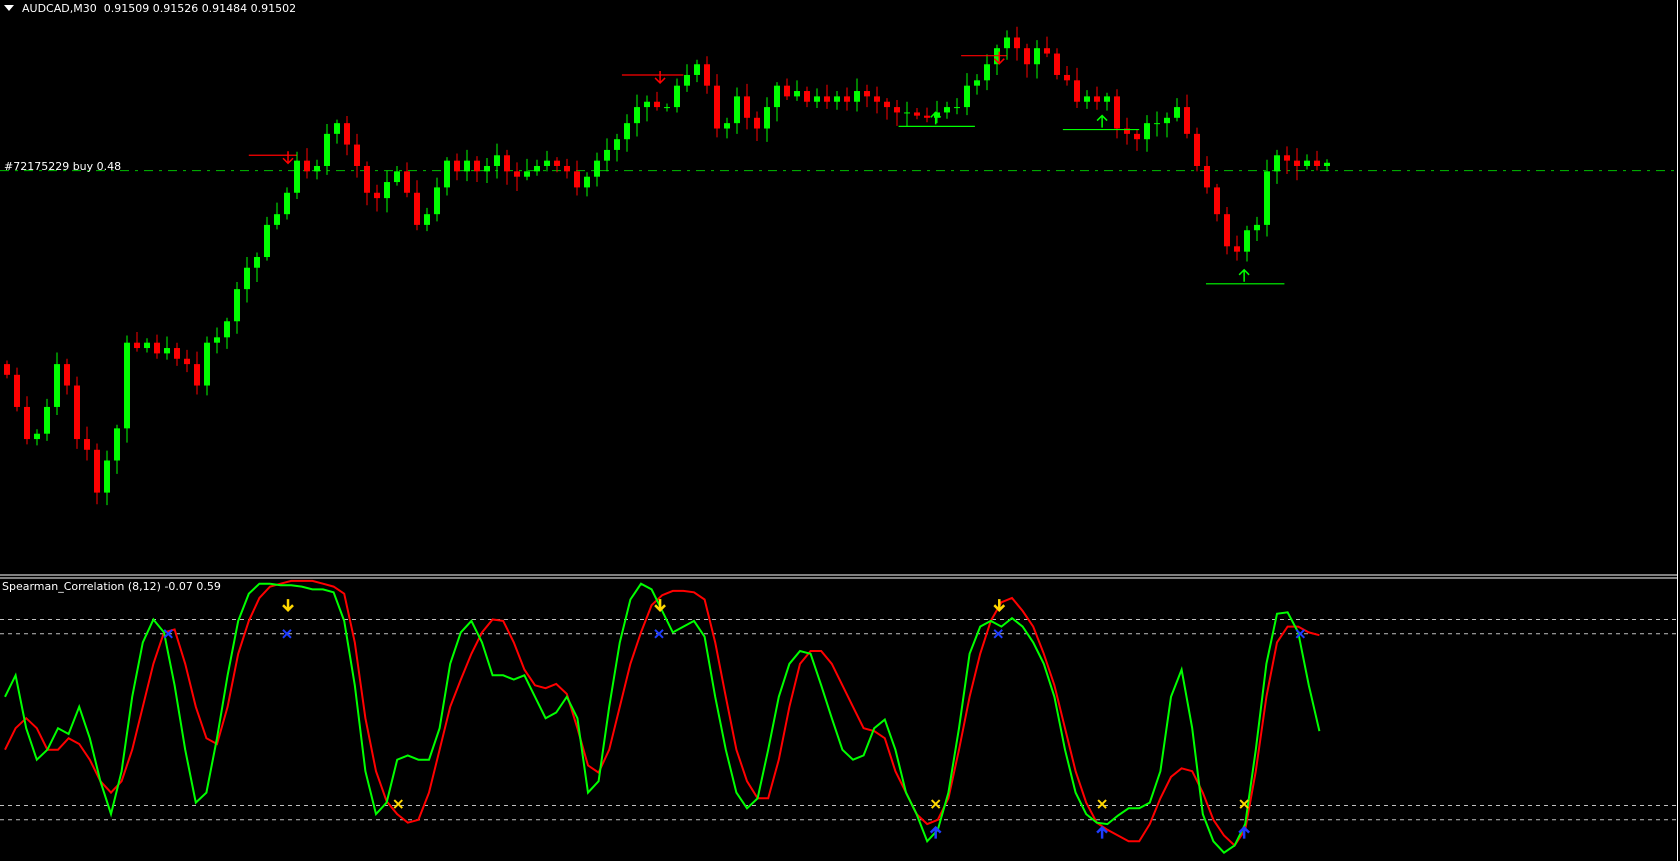  Describe the element at coordinates (999, 605) in the screenshot. I see `arrow-down-icon` at that location.